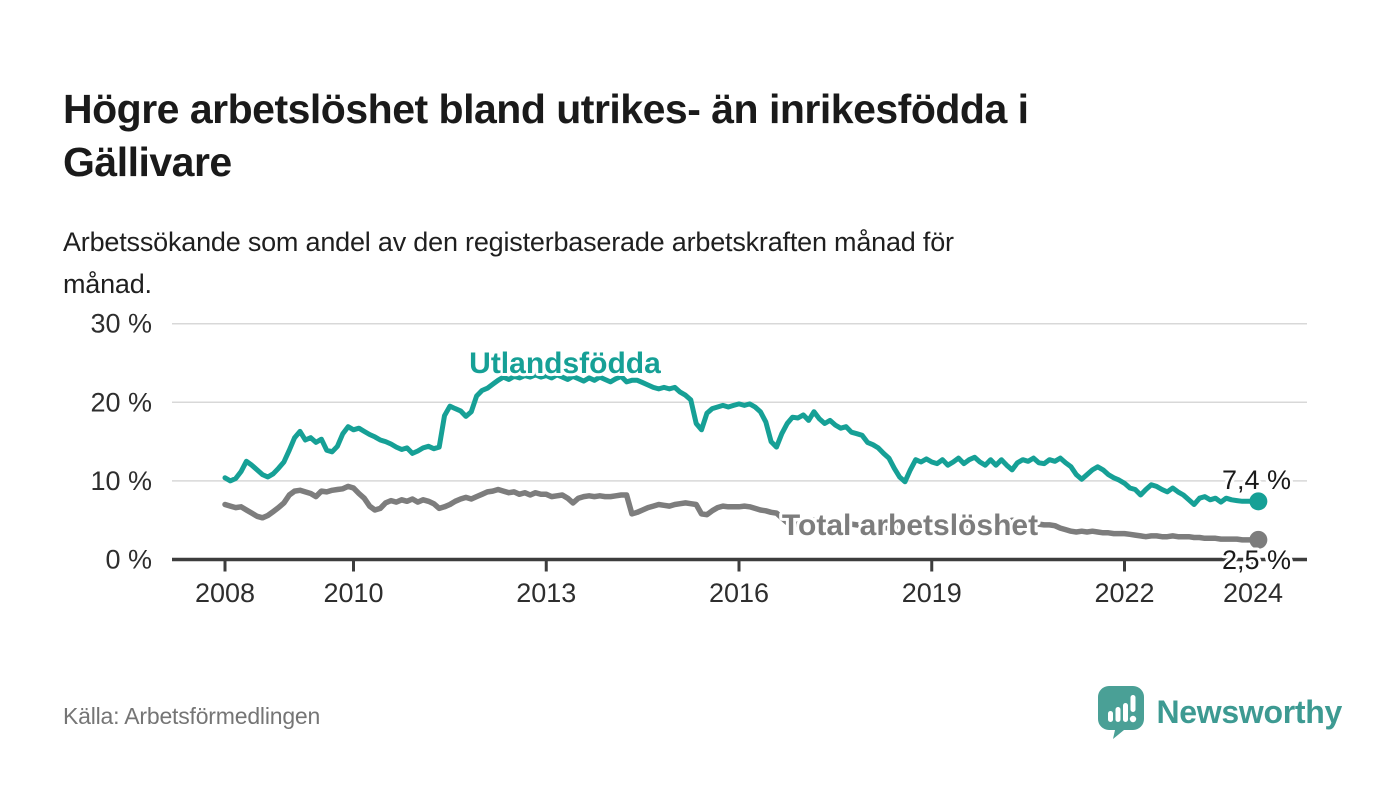  What do you see at coordinates (910, 525) in the screenshot?
I see `series-label-total: Total arbetslöshet` at bounding box center [910, 525].